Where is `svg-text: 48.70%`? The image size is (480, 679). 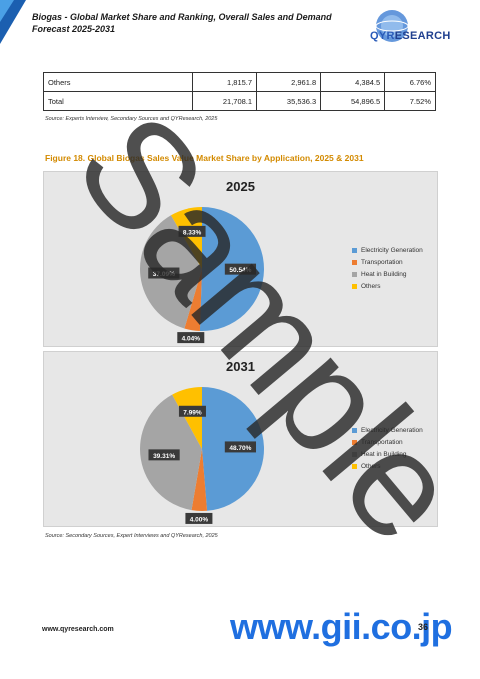
svg-text: 48.70% is located at coordinates (240, 448).